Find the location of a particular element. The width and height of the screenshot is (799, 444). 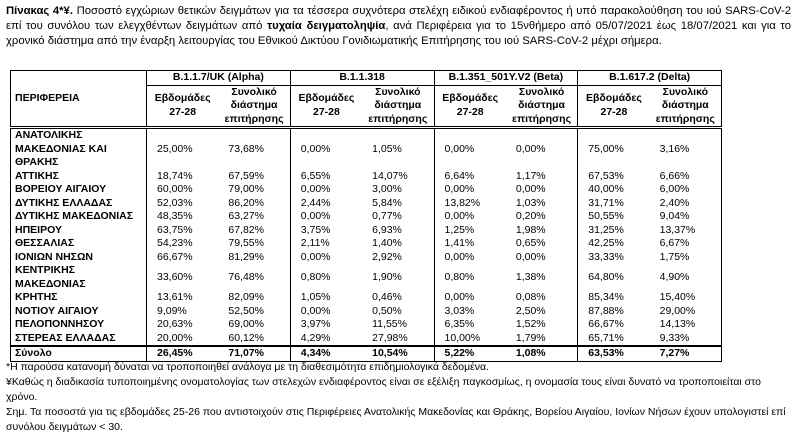

value-cell: 3,16% is located at coordinates (685, 148).